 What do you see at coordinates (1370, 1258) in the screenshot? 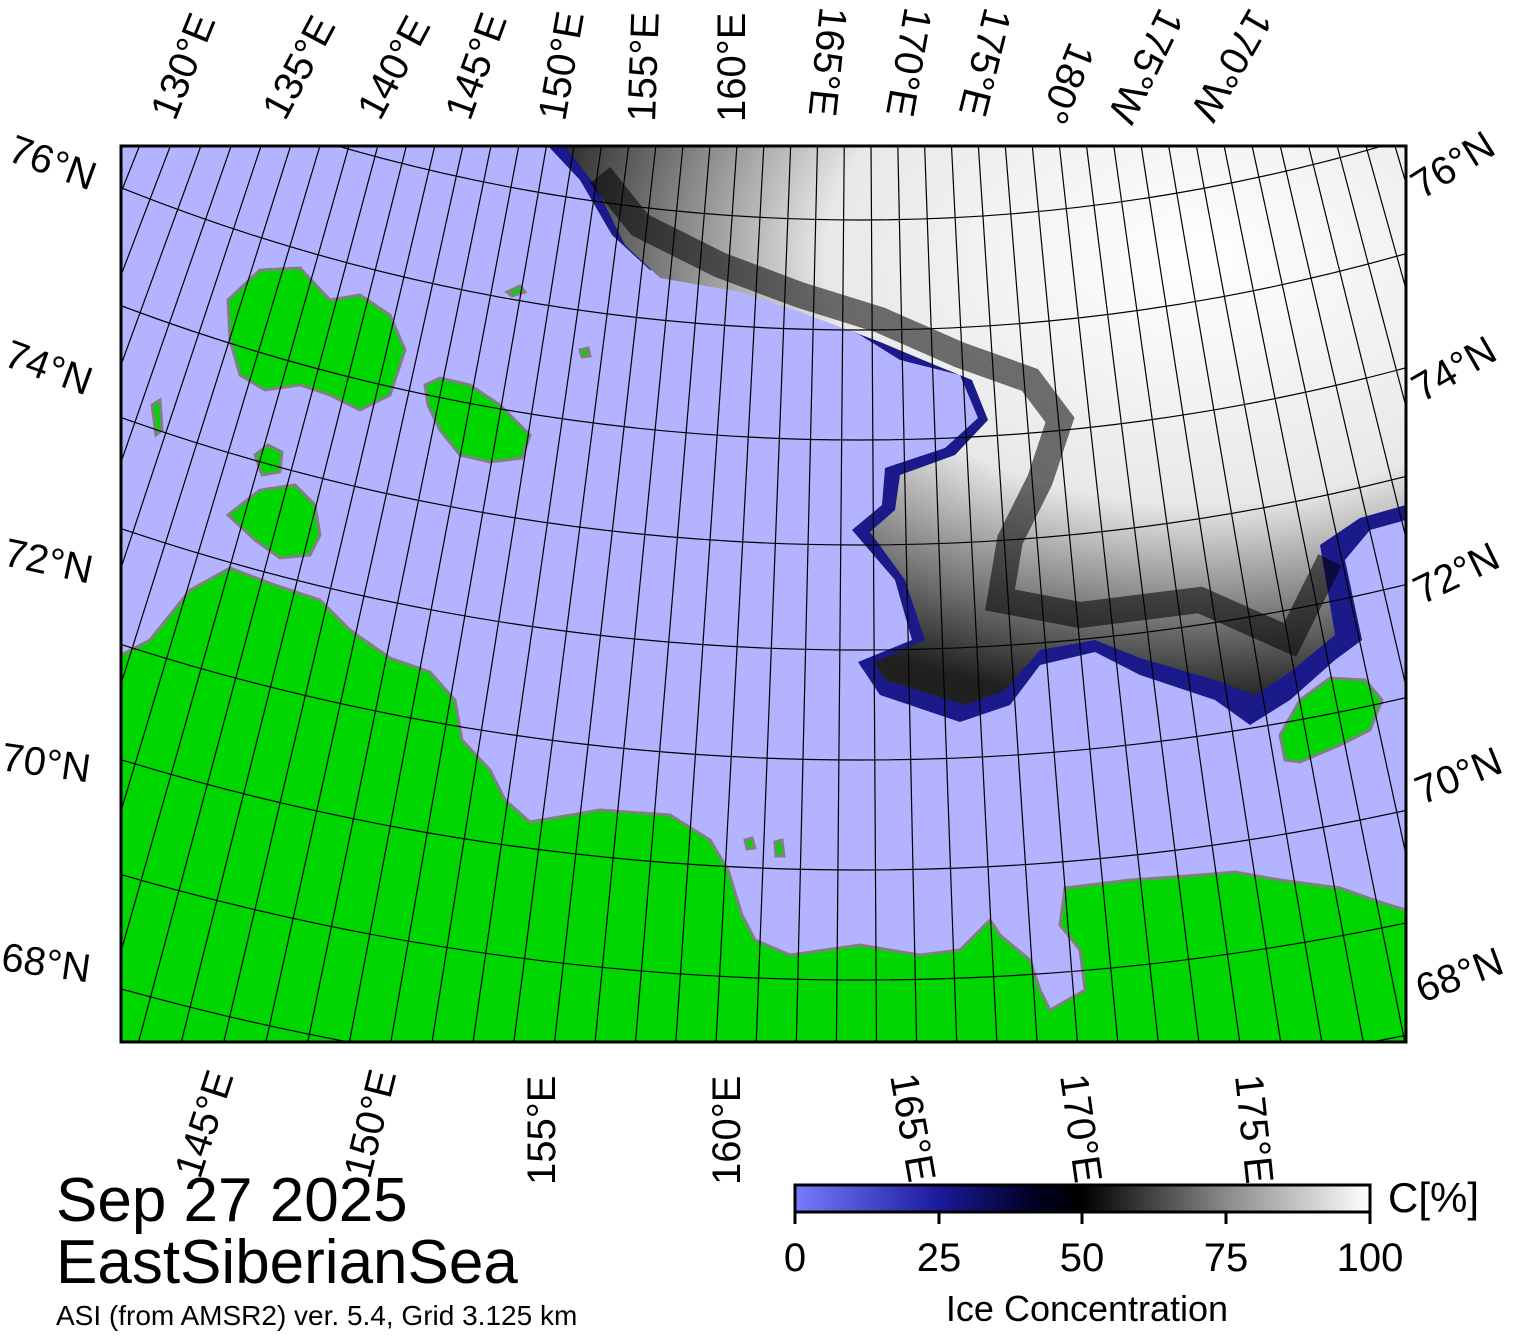
I see `colorbar-tick: 100` at bounding box center [1370, 1258].